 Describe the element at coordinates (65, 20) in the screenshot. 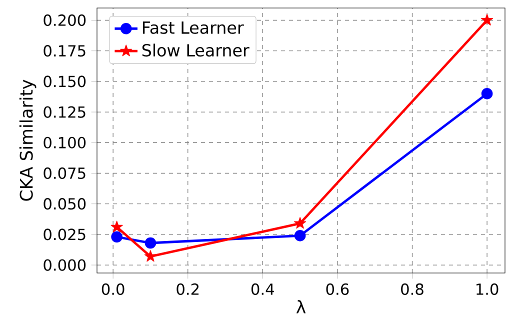

I see `y-tick-label: 0.200` at that location.